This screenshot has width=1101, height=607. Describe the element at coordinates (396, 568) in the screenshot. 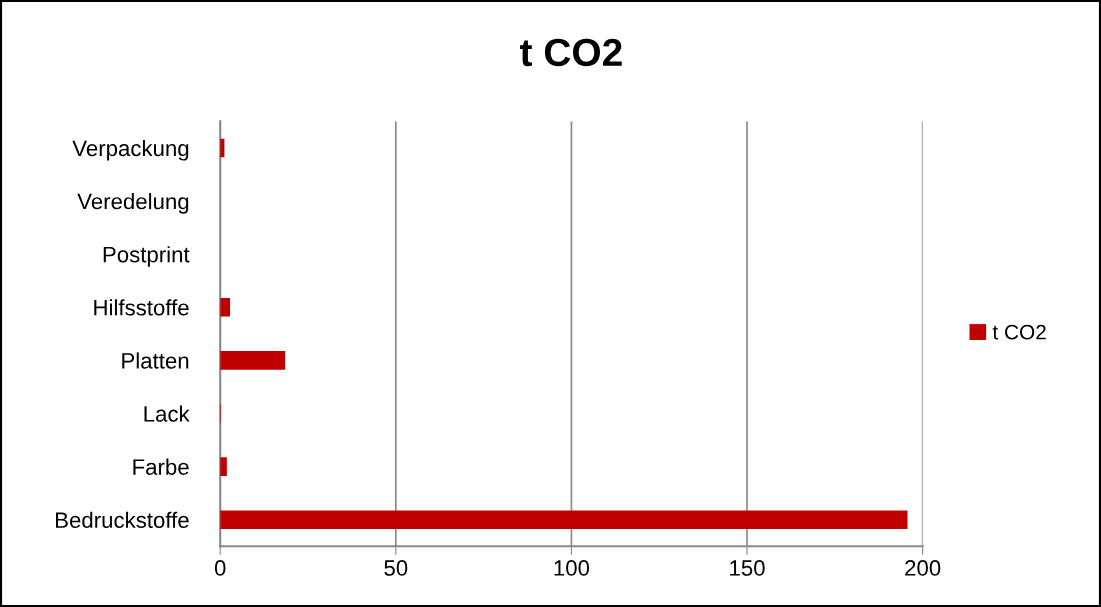

I see `x-tick-label: 50` at that location.